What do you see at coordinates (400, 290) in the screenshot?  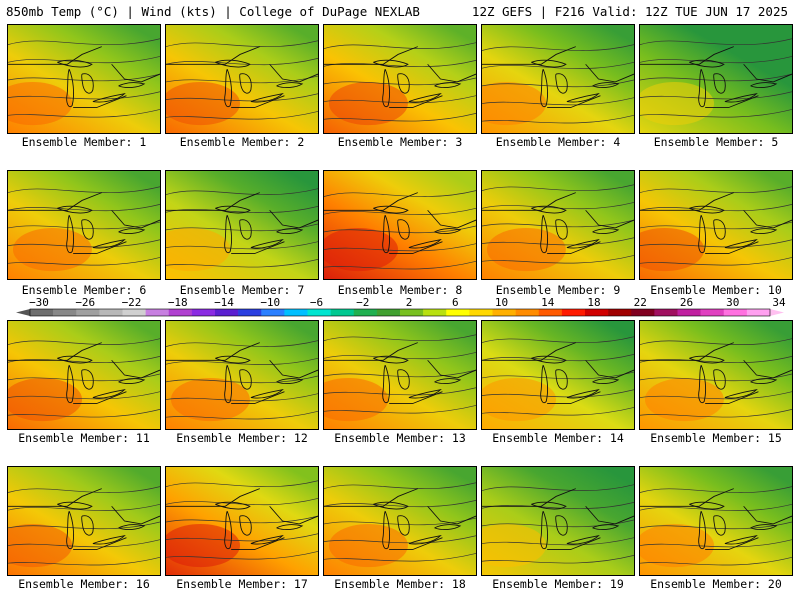 I see `ensemble-member-label: Ensemble Member: 8` at bounding box center [400, 290].